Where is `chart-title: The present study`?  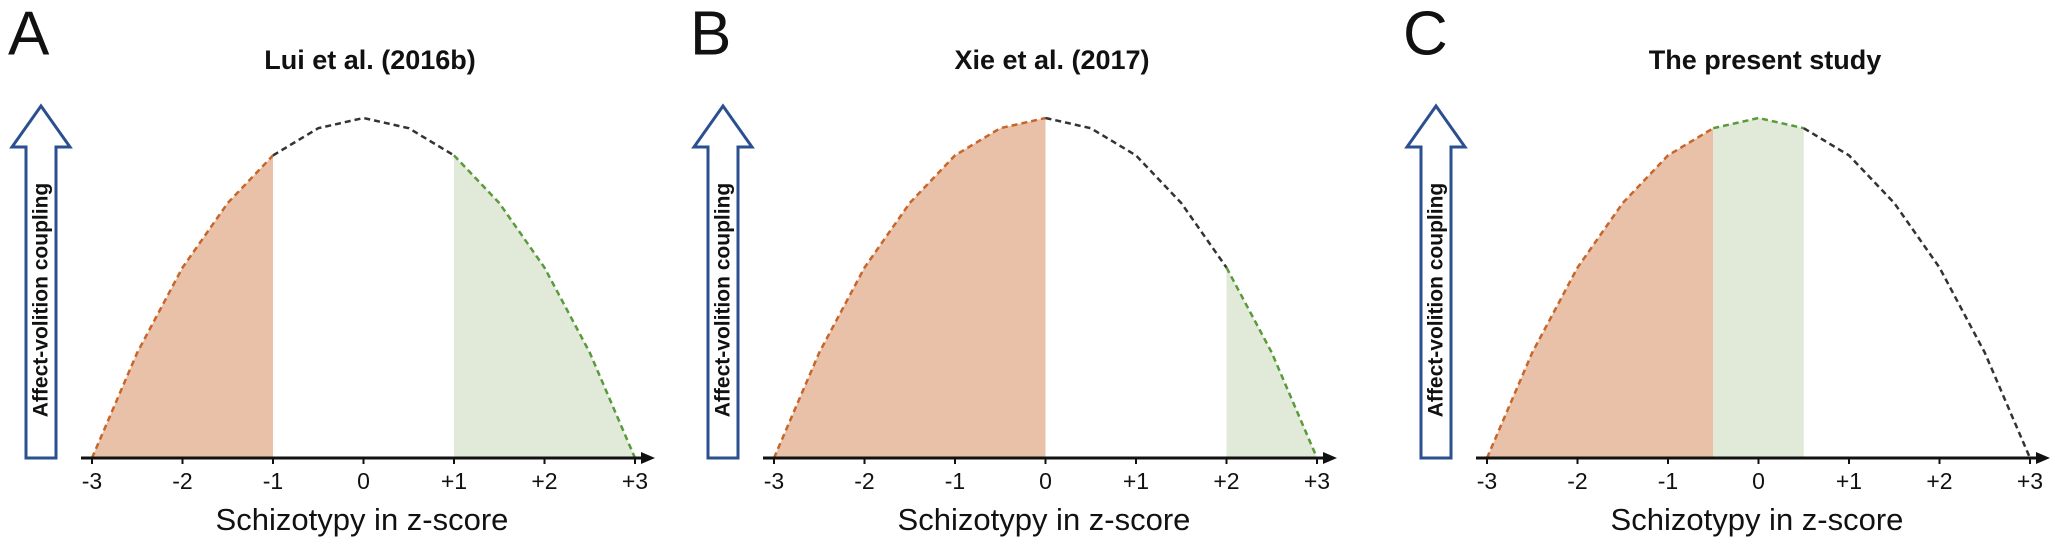
chart-title: The present study is located at coordinates (1765, 60).